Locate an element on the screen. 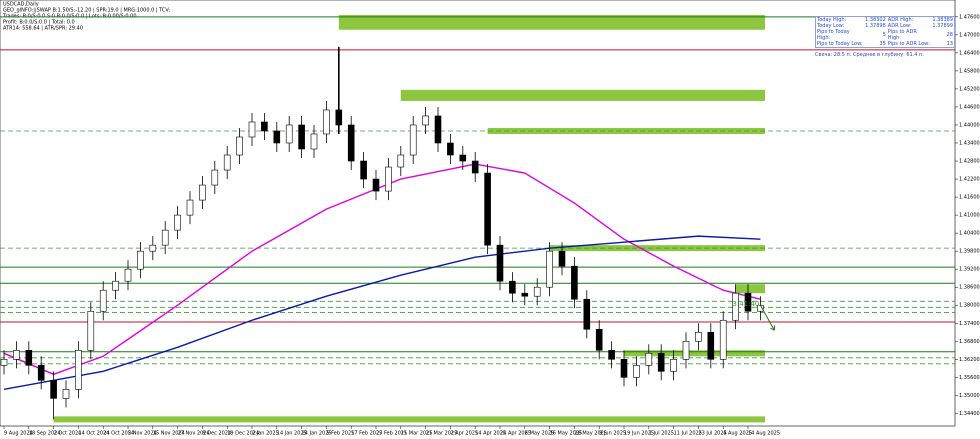 This screenshot has height=439, width=980. x-tick-label: 21 Mar 2025 is located at coordinates (442, 434).